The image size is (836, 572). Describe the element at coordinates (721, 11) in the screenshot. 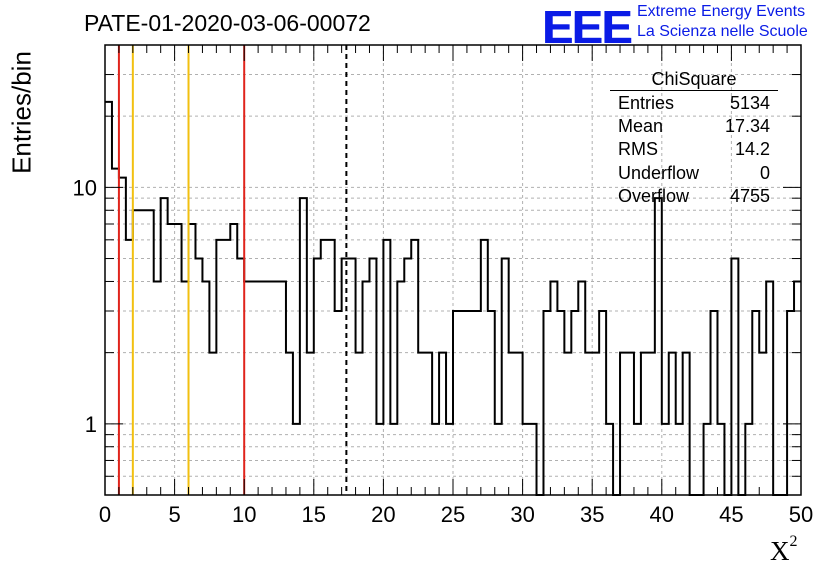

I see `logo-line-1: Extreme Energy Events` at that location.